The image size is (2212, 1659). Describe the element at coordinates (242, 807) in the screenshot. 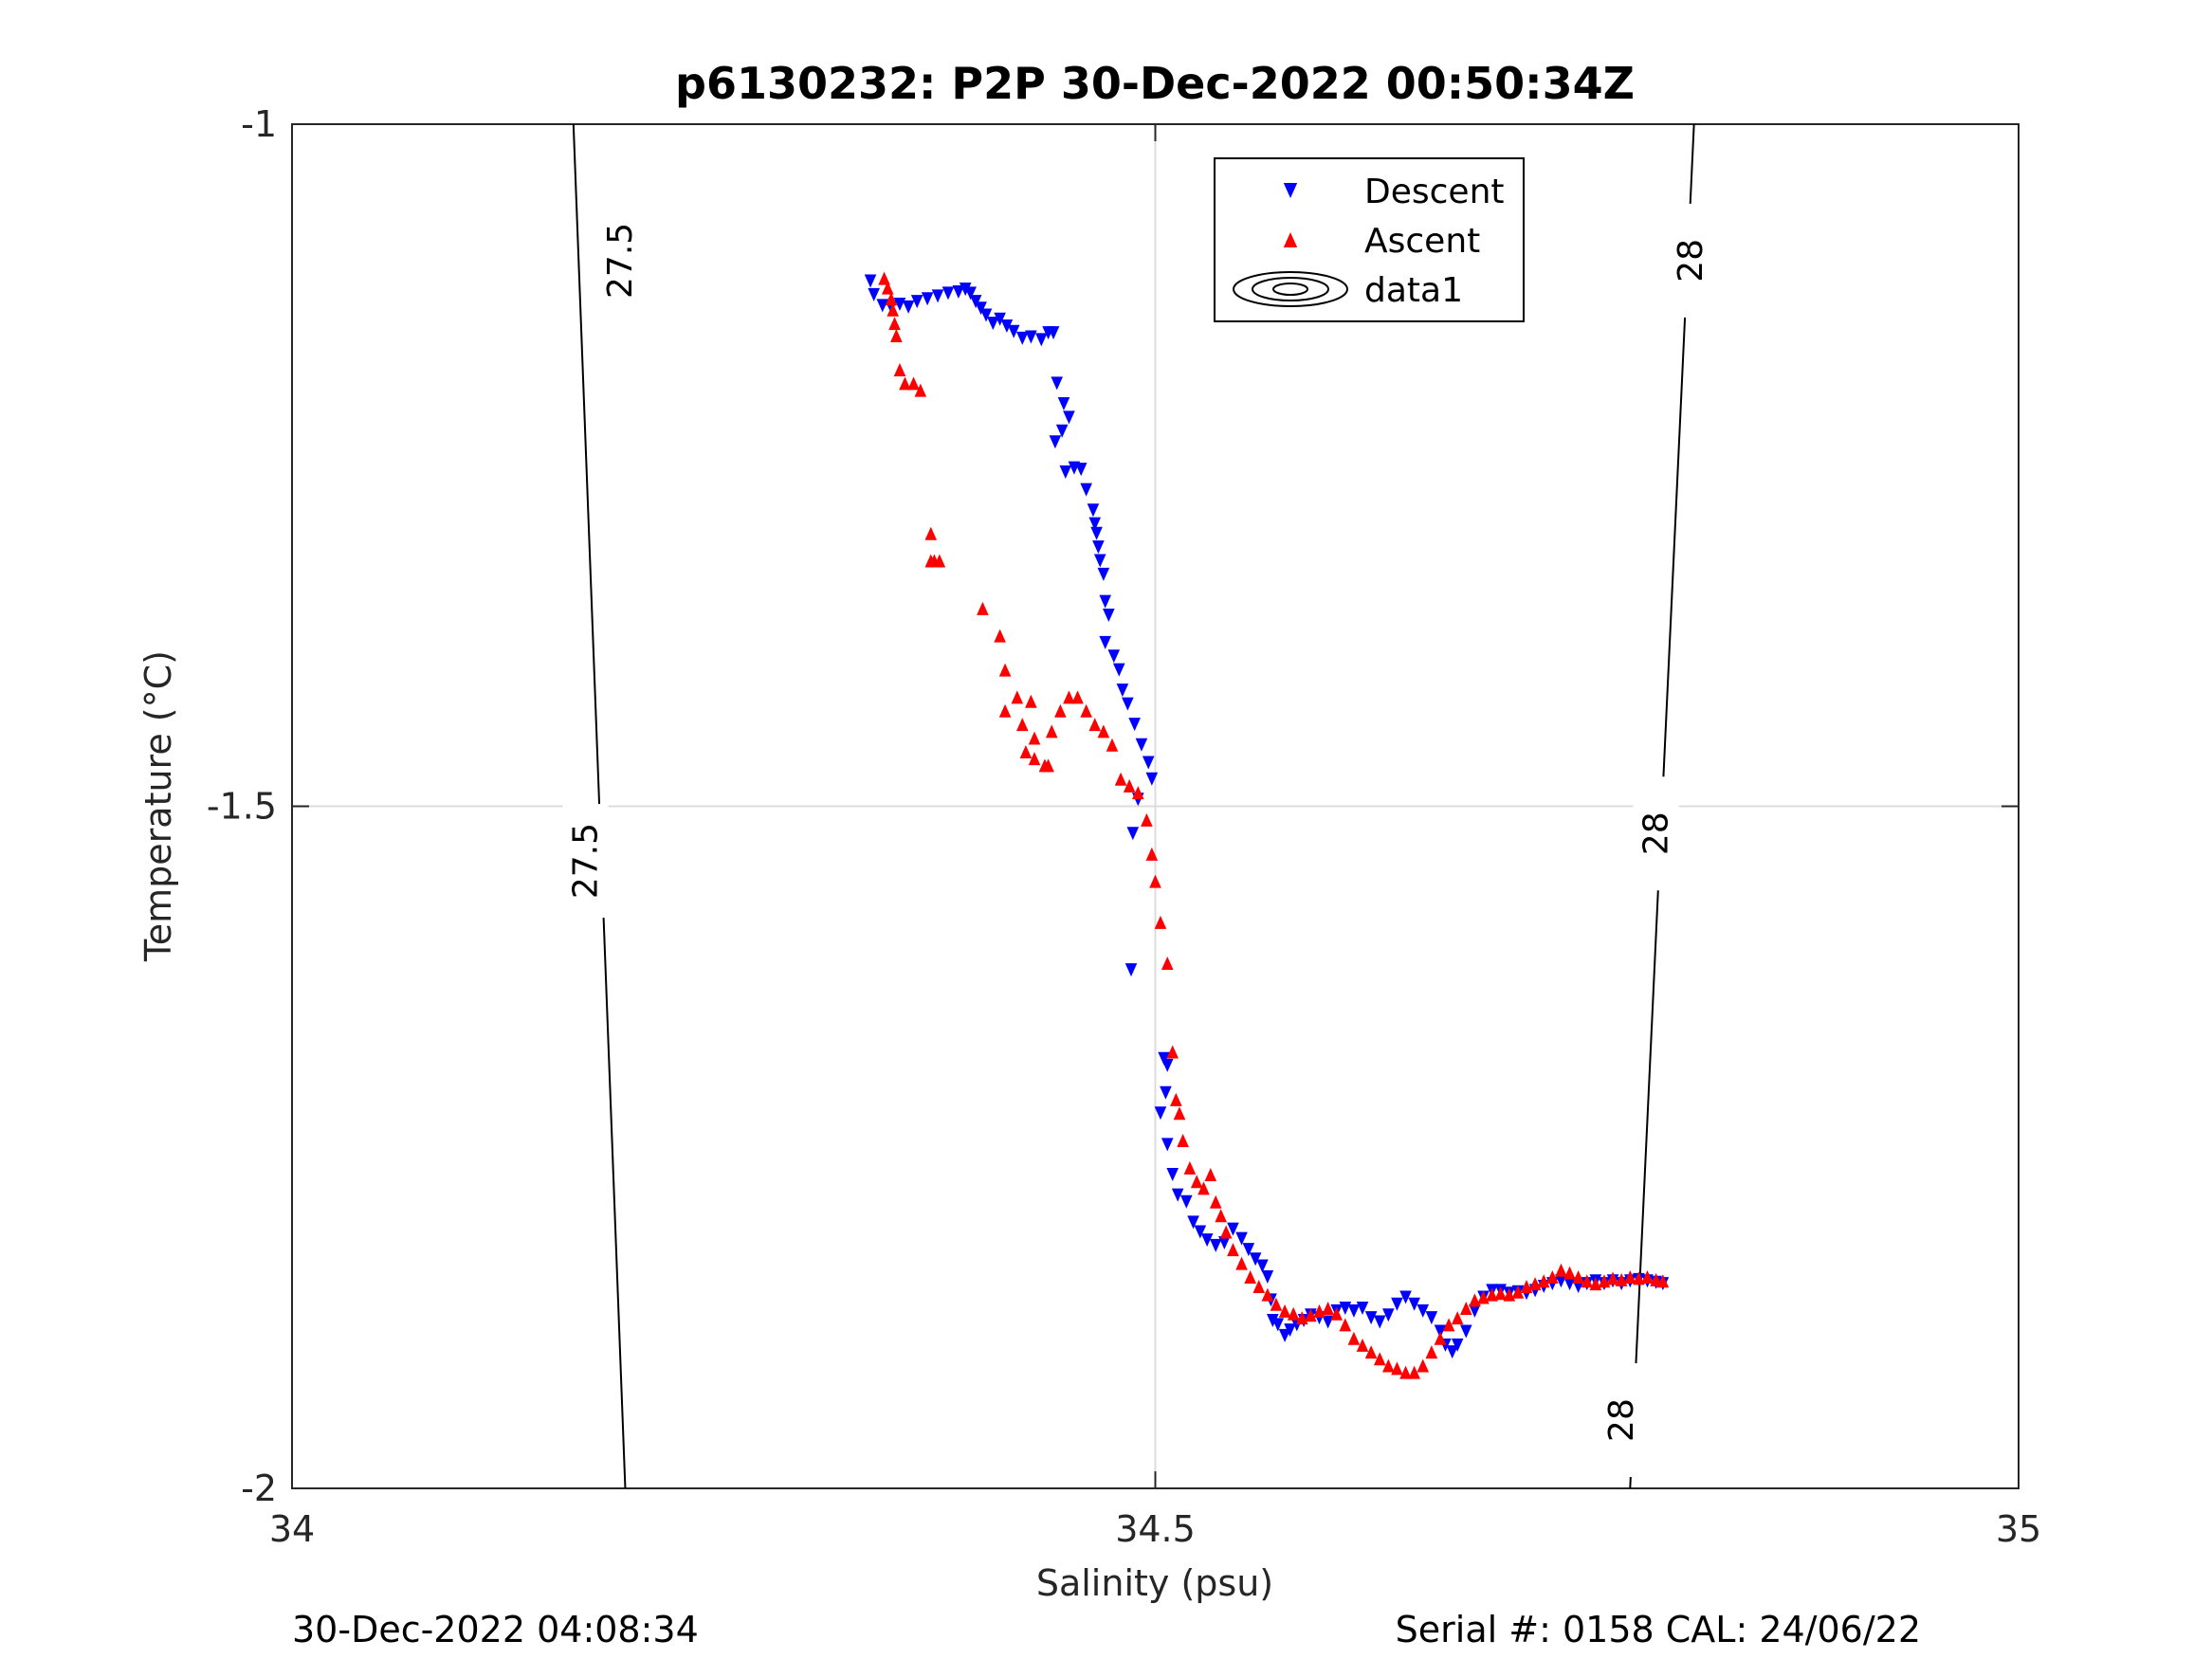

I see `y-tick-label: -1.5` at that location.